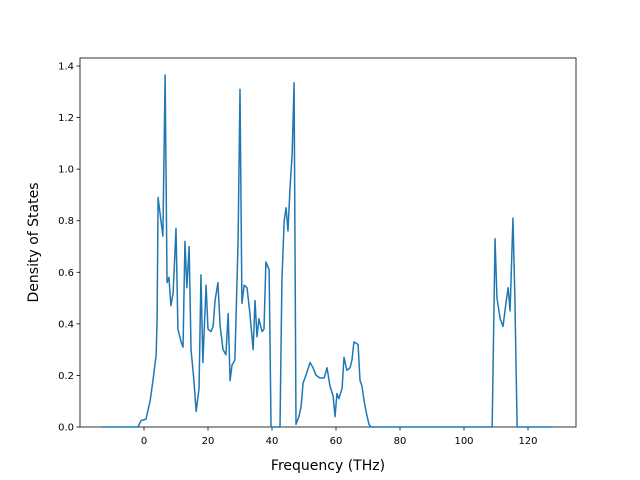 The height and width of the screenshot is (480, 640). What do you see at coordinates (272, 441) in the screenshot?
I see `x-tick-label: 40` at bounding box center [272, 441].